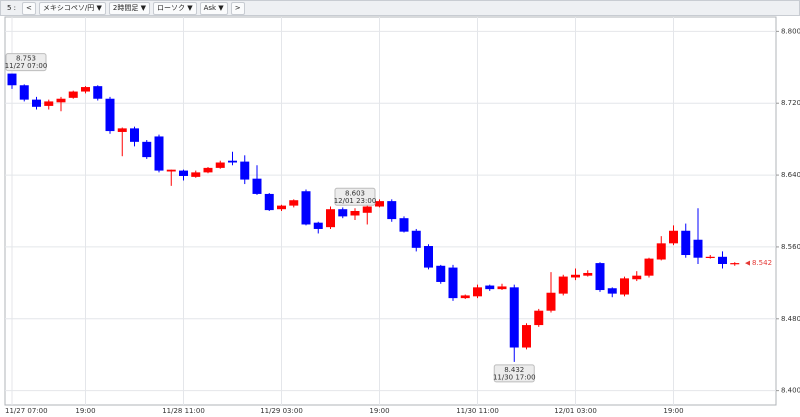 The height and width of the screenshot is (417, 800). Describe the element at coordinates (210, 7) in the screenshot. I see `toolbar-label: Ask` at that location.